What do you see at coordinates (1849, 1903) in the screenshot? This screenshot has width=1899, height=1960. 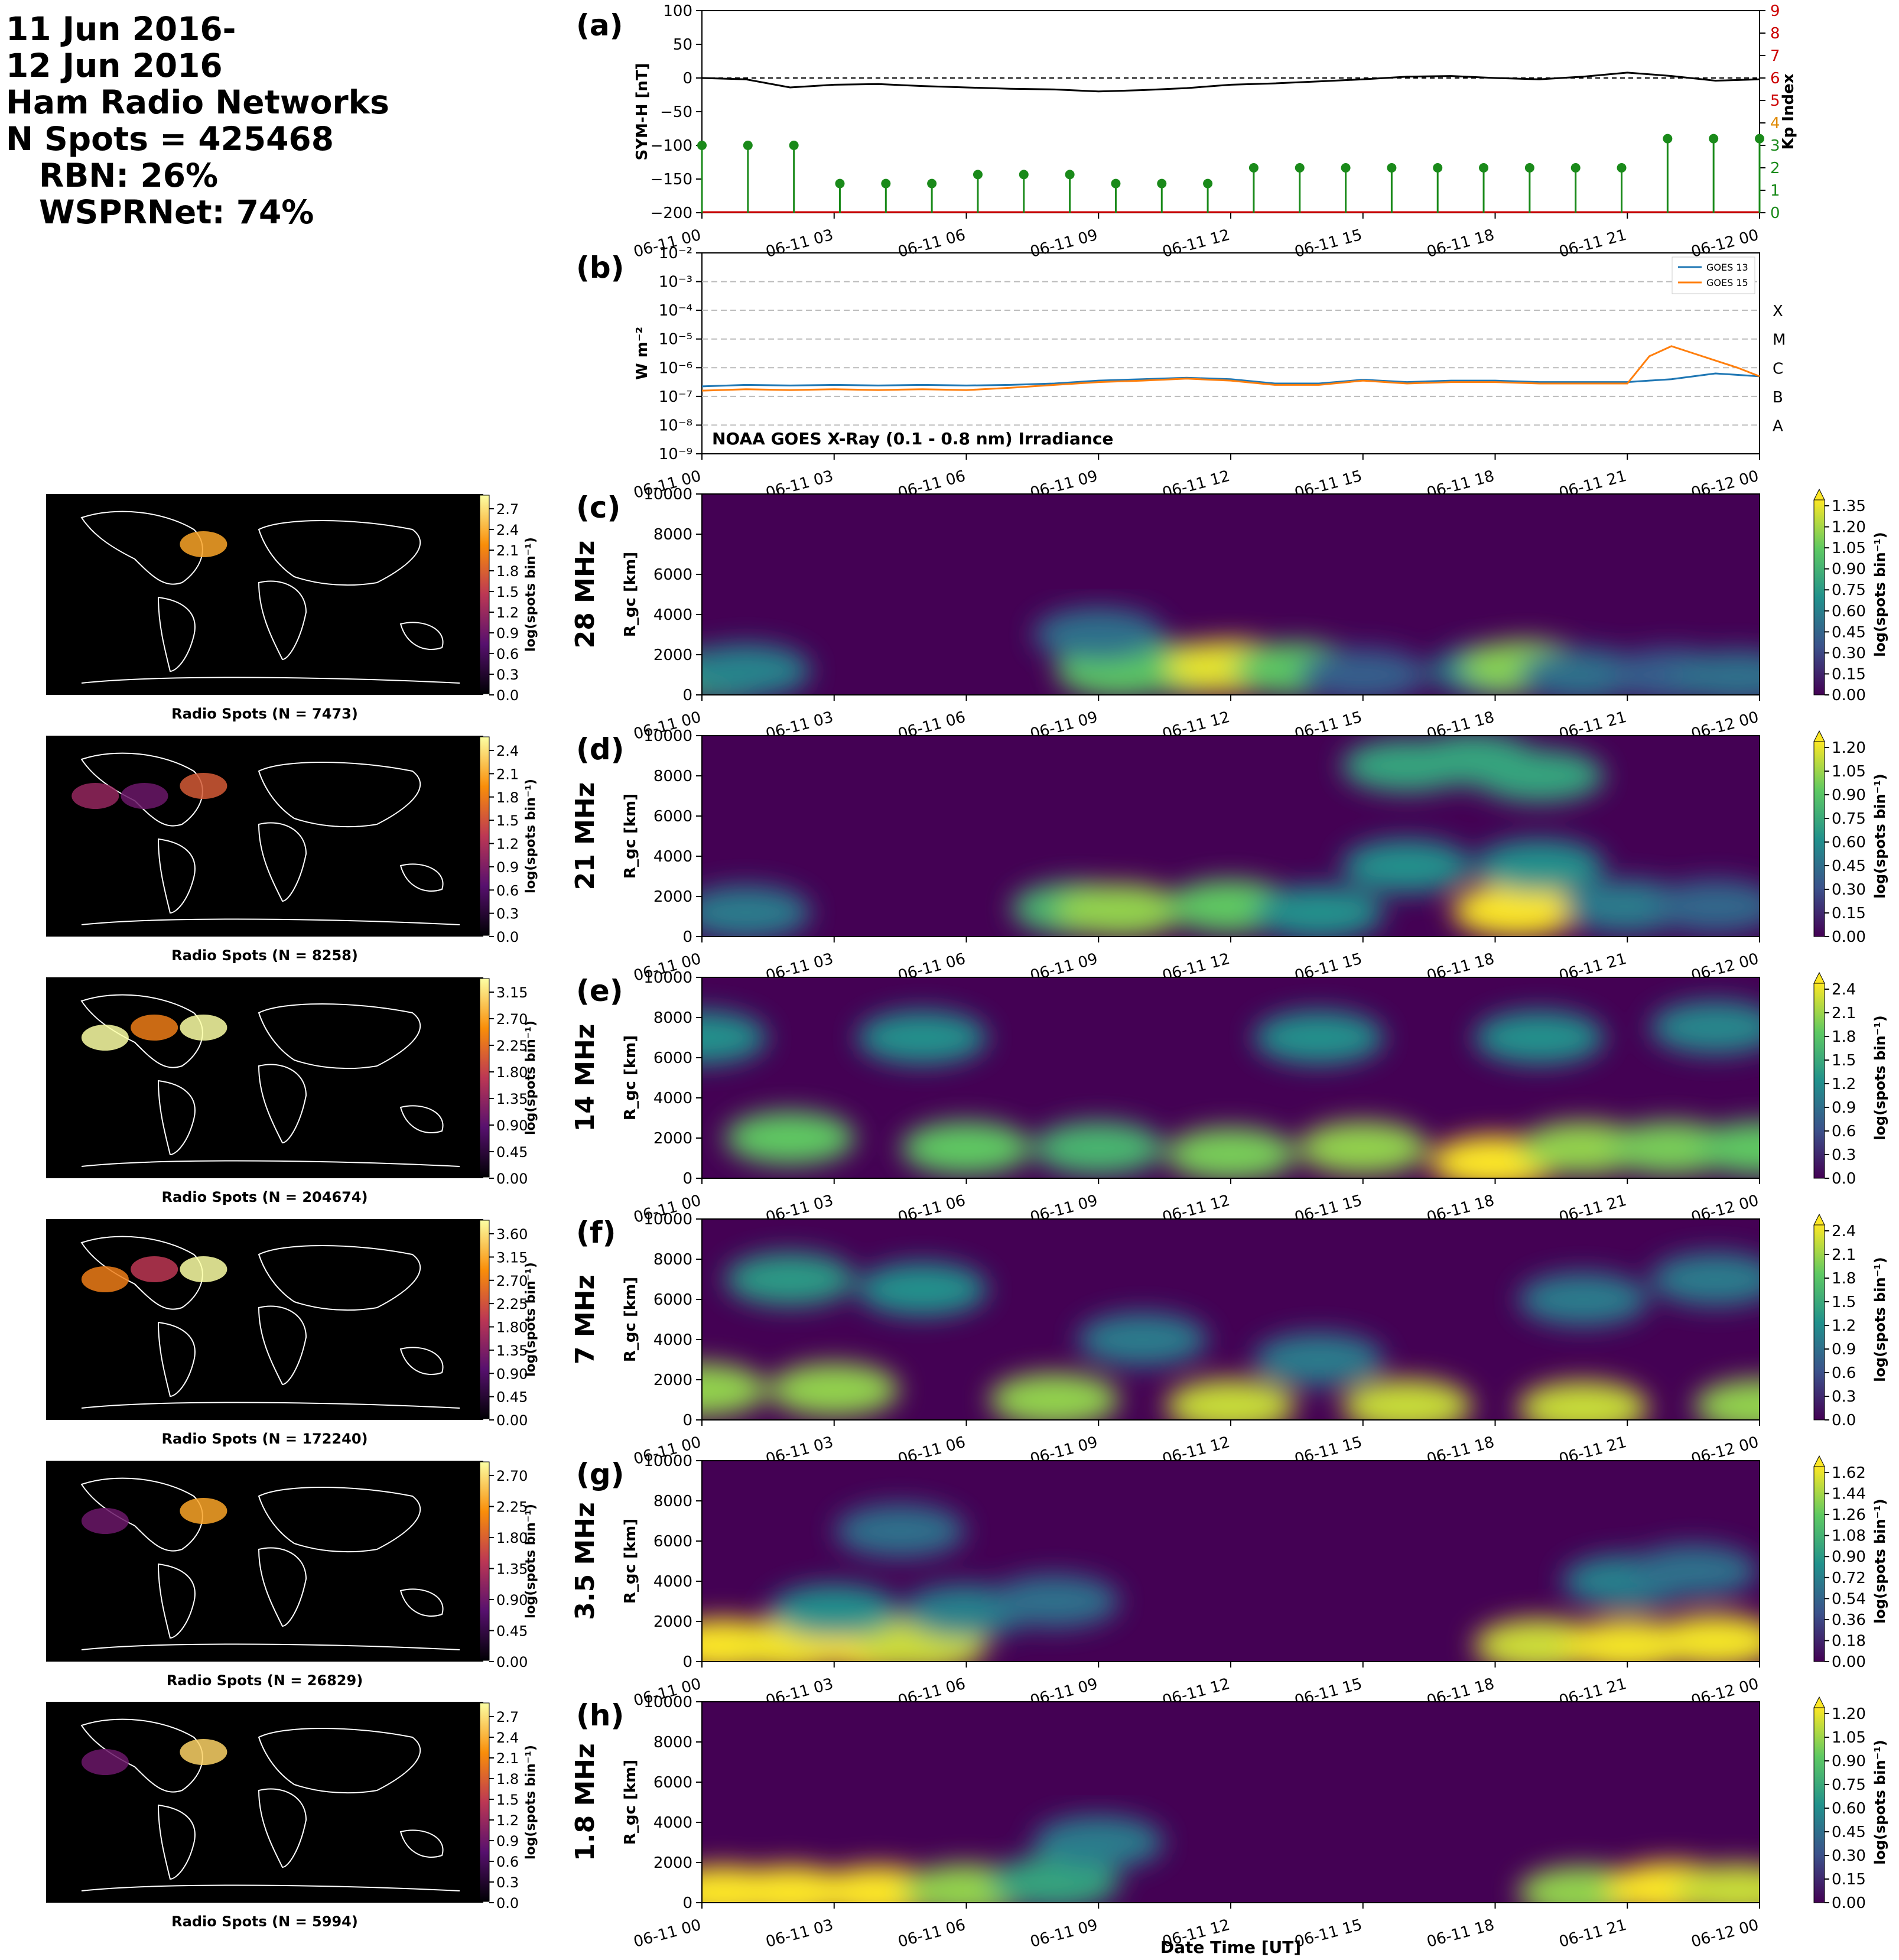 I see `panel-h-cb-tick-label: 0.00` at bounding box center [1849, 1903].